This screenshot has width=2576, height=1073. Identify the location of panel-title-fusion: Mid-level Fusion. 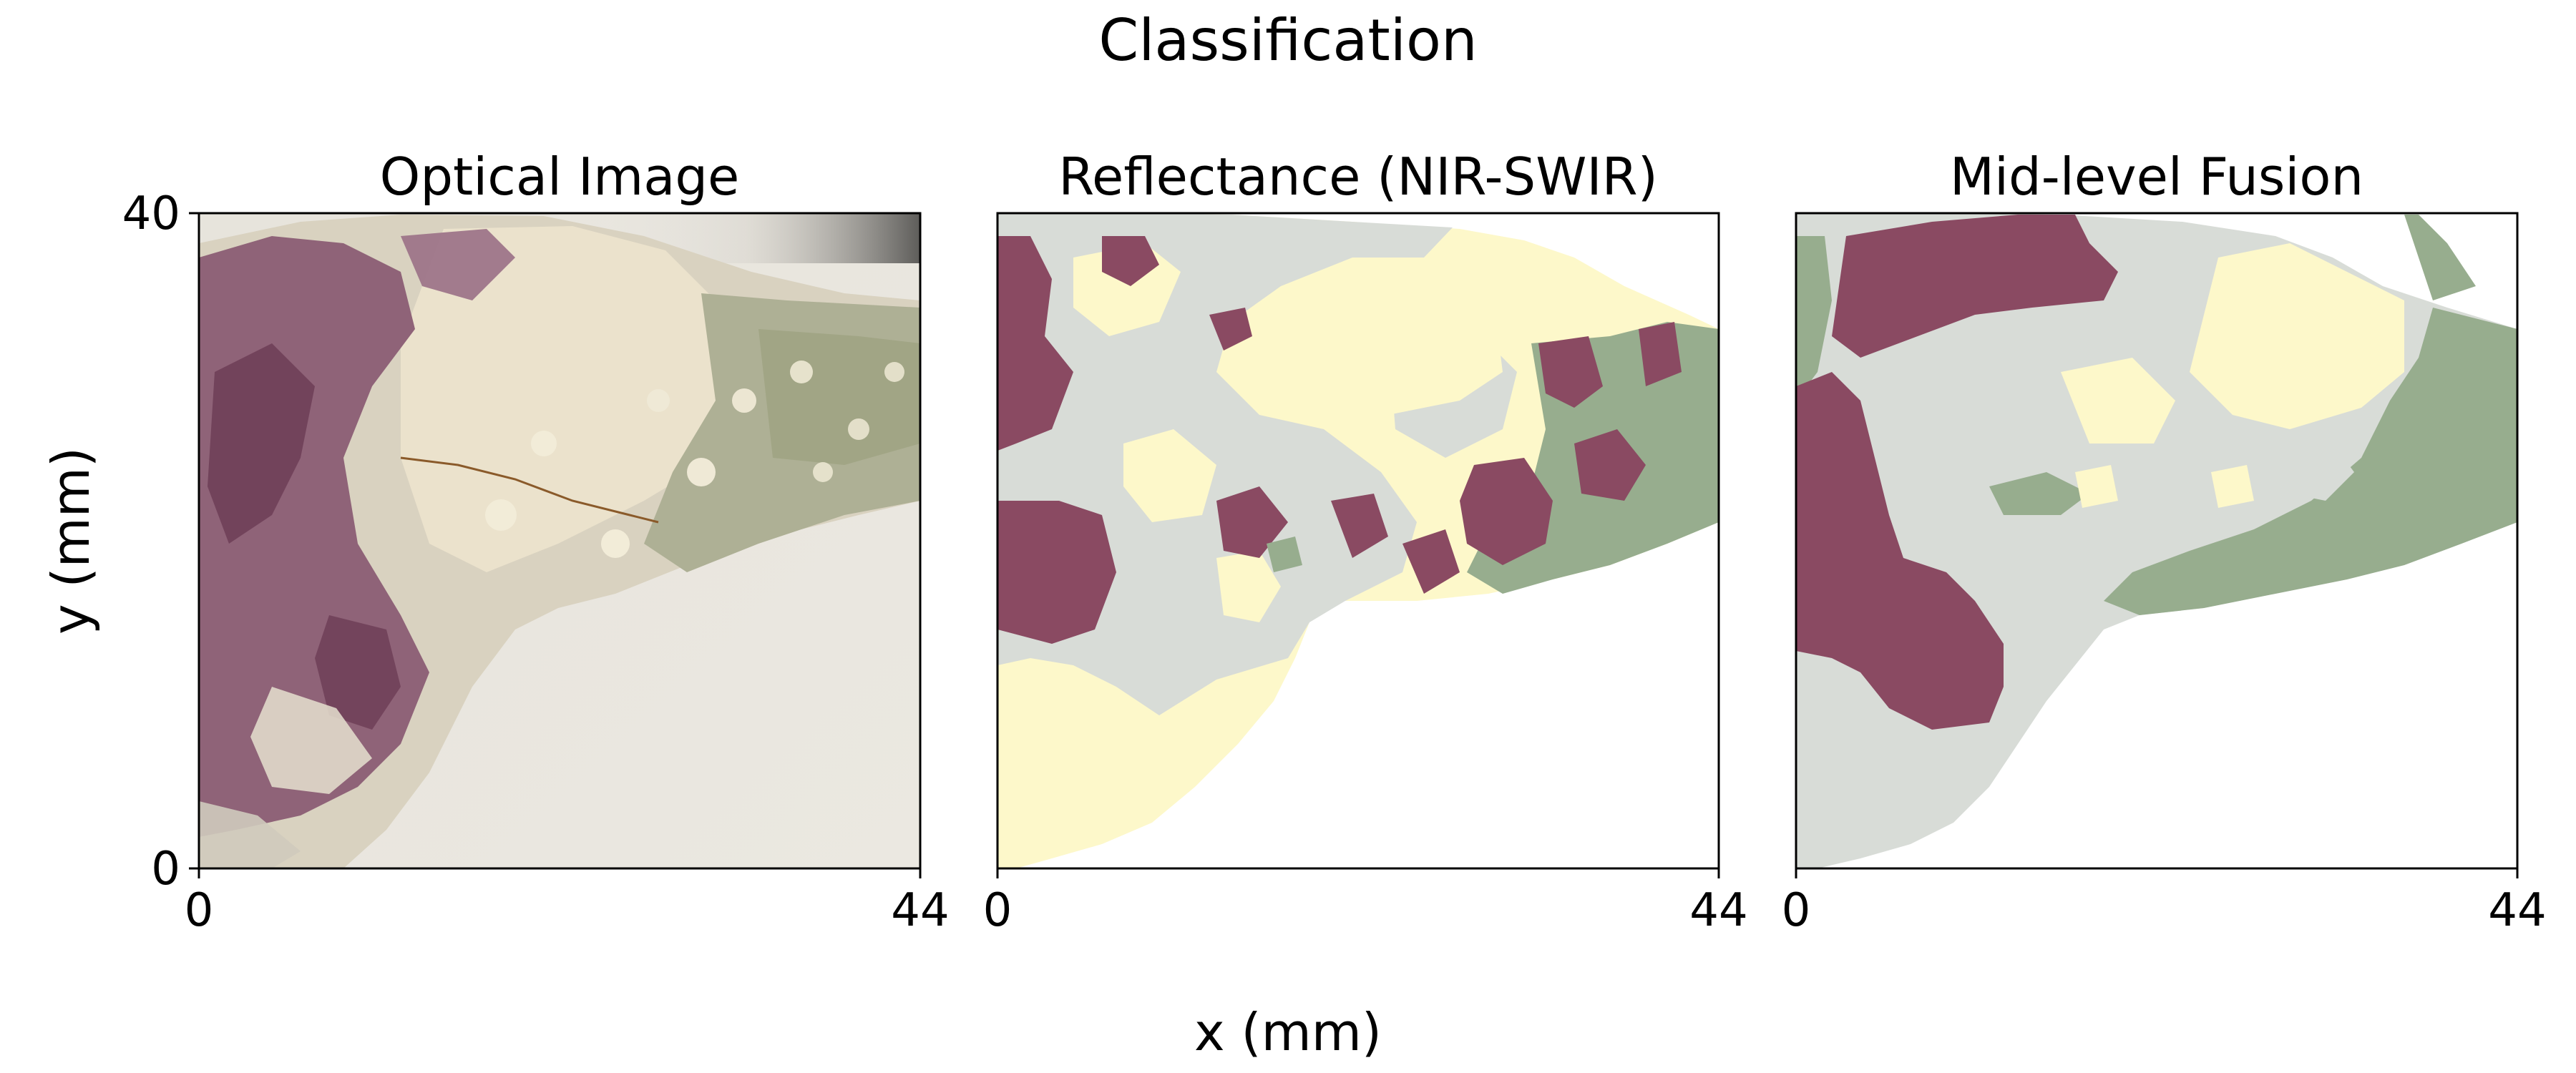
(2156, 177).